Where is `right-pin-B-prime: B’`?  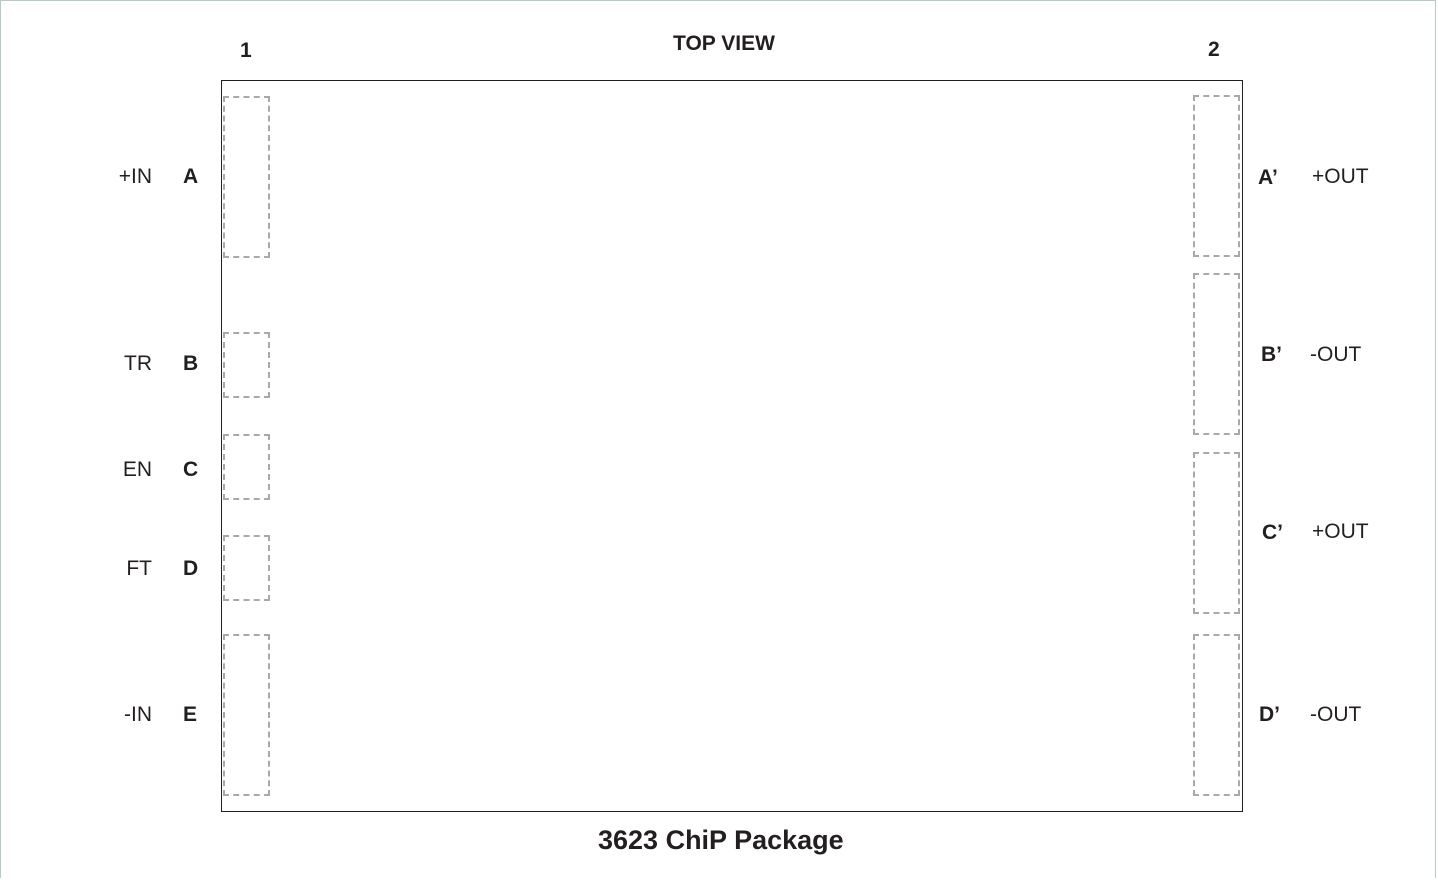 right-pin-B-prime: B’ is located at coordinates (1271, 354).